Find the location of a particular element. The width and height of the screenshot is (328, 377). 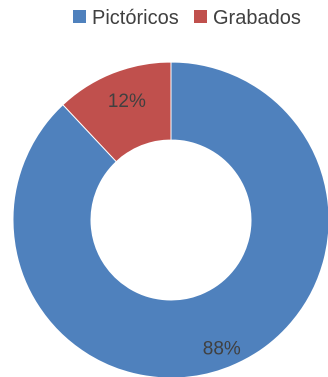

legend: Pictóricos Grabados is located at coordinates (187, 18).